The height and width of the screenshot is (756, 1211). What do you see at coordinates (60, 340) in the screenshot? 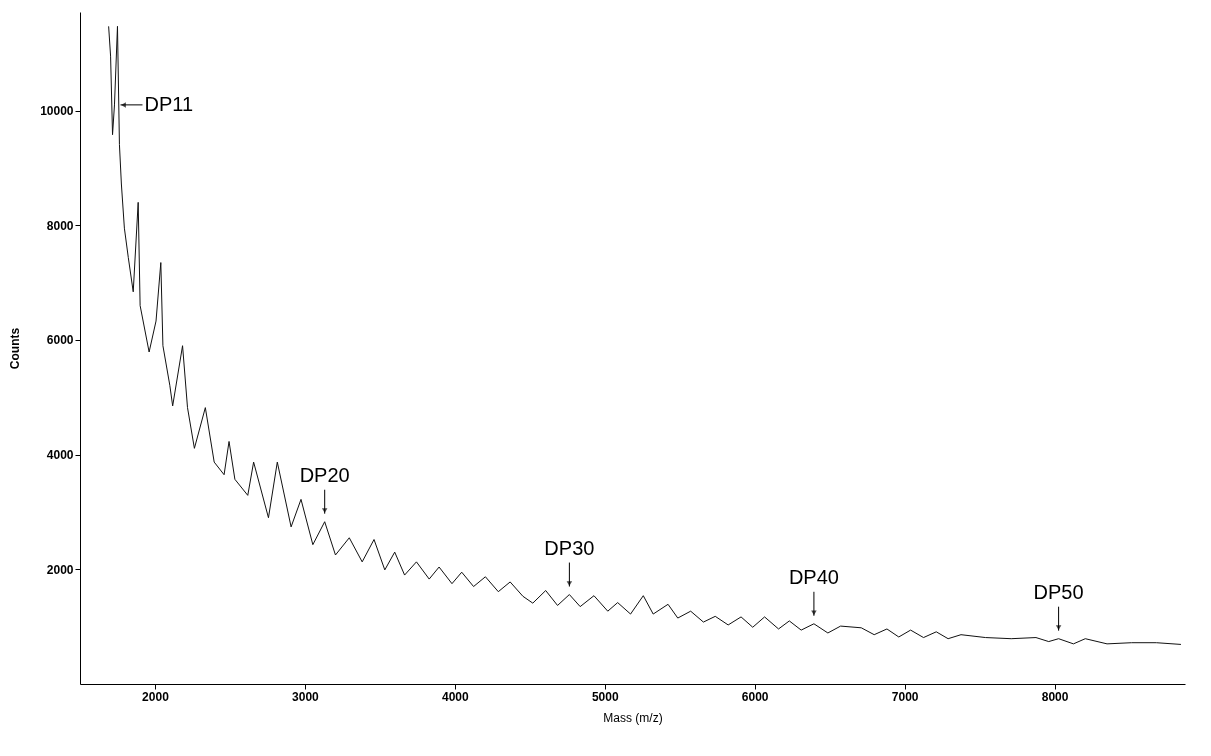
I see `y-tick-label: 6000` at bounding box center [60, 340].